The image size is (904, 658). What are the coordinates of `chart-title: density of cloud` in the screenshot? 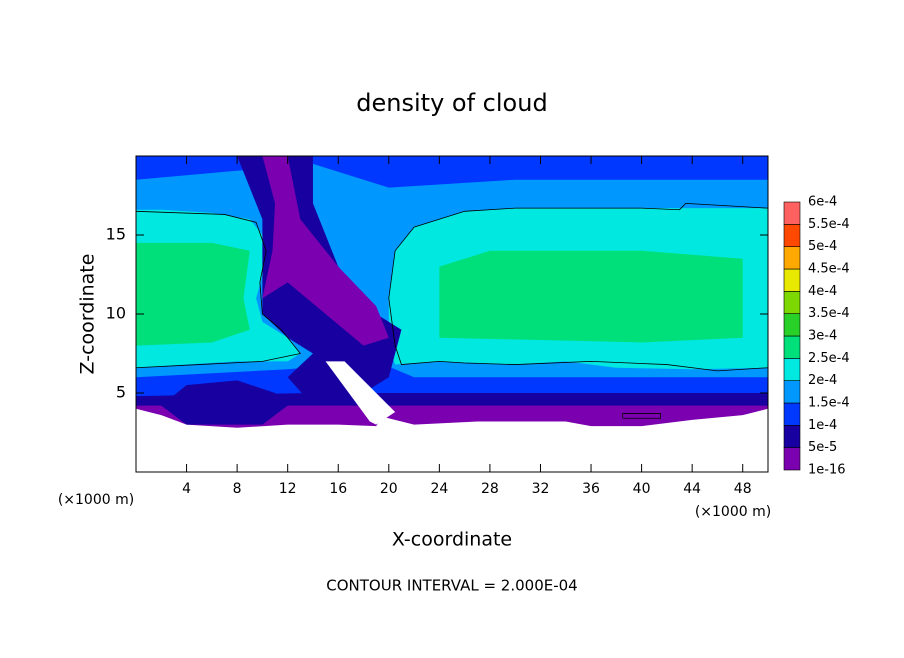 It's located at (451, 103).